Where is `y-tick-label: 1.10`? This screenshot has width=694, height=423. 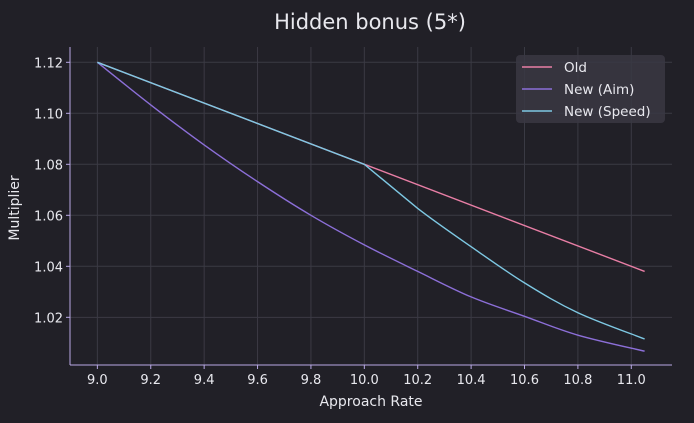 y-tick-label: 1.10 is located at coordinates (48, 114).